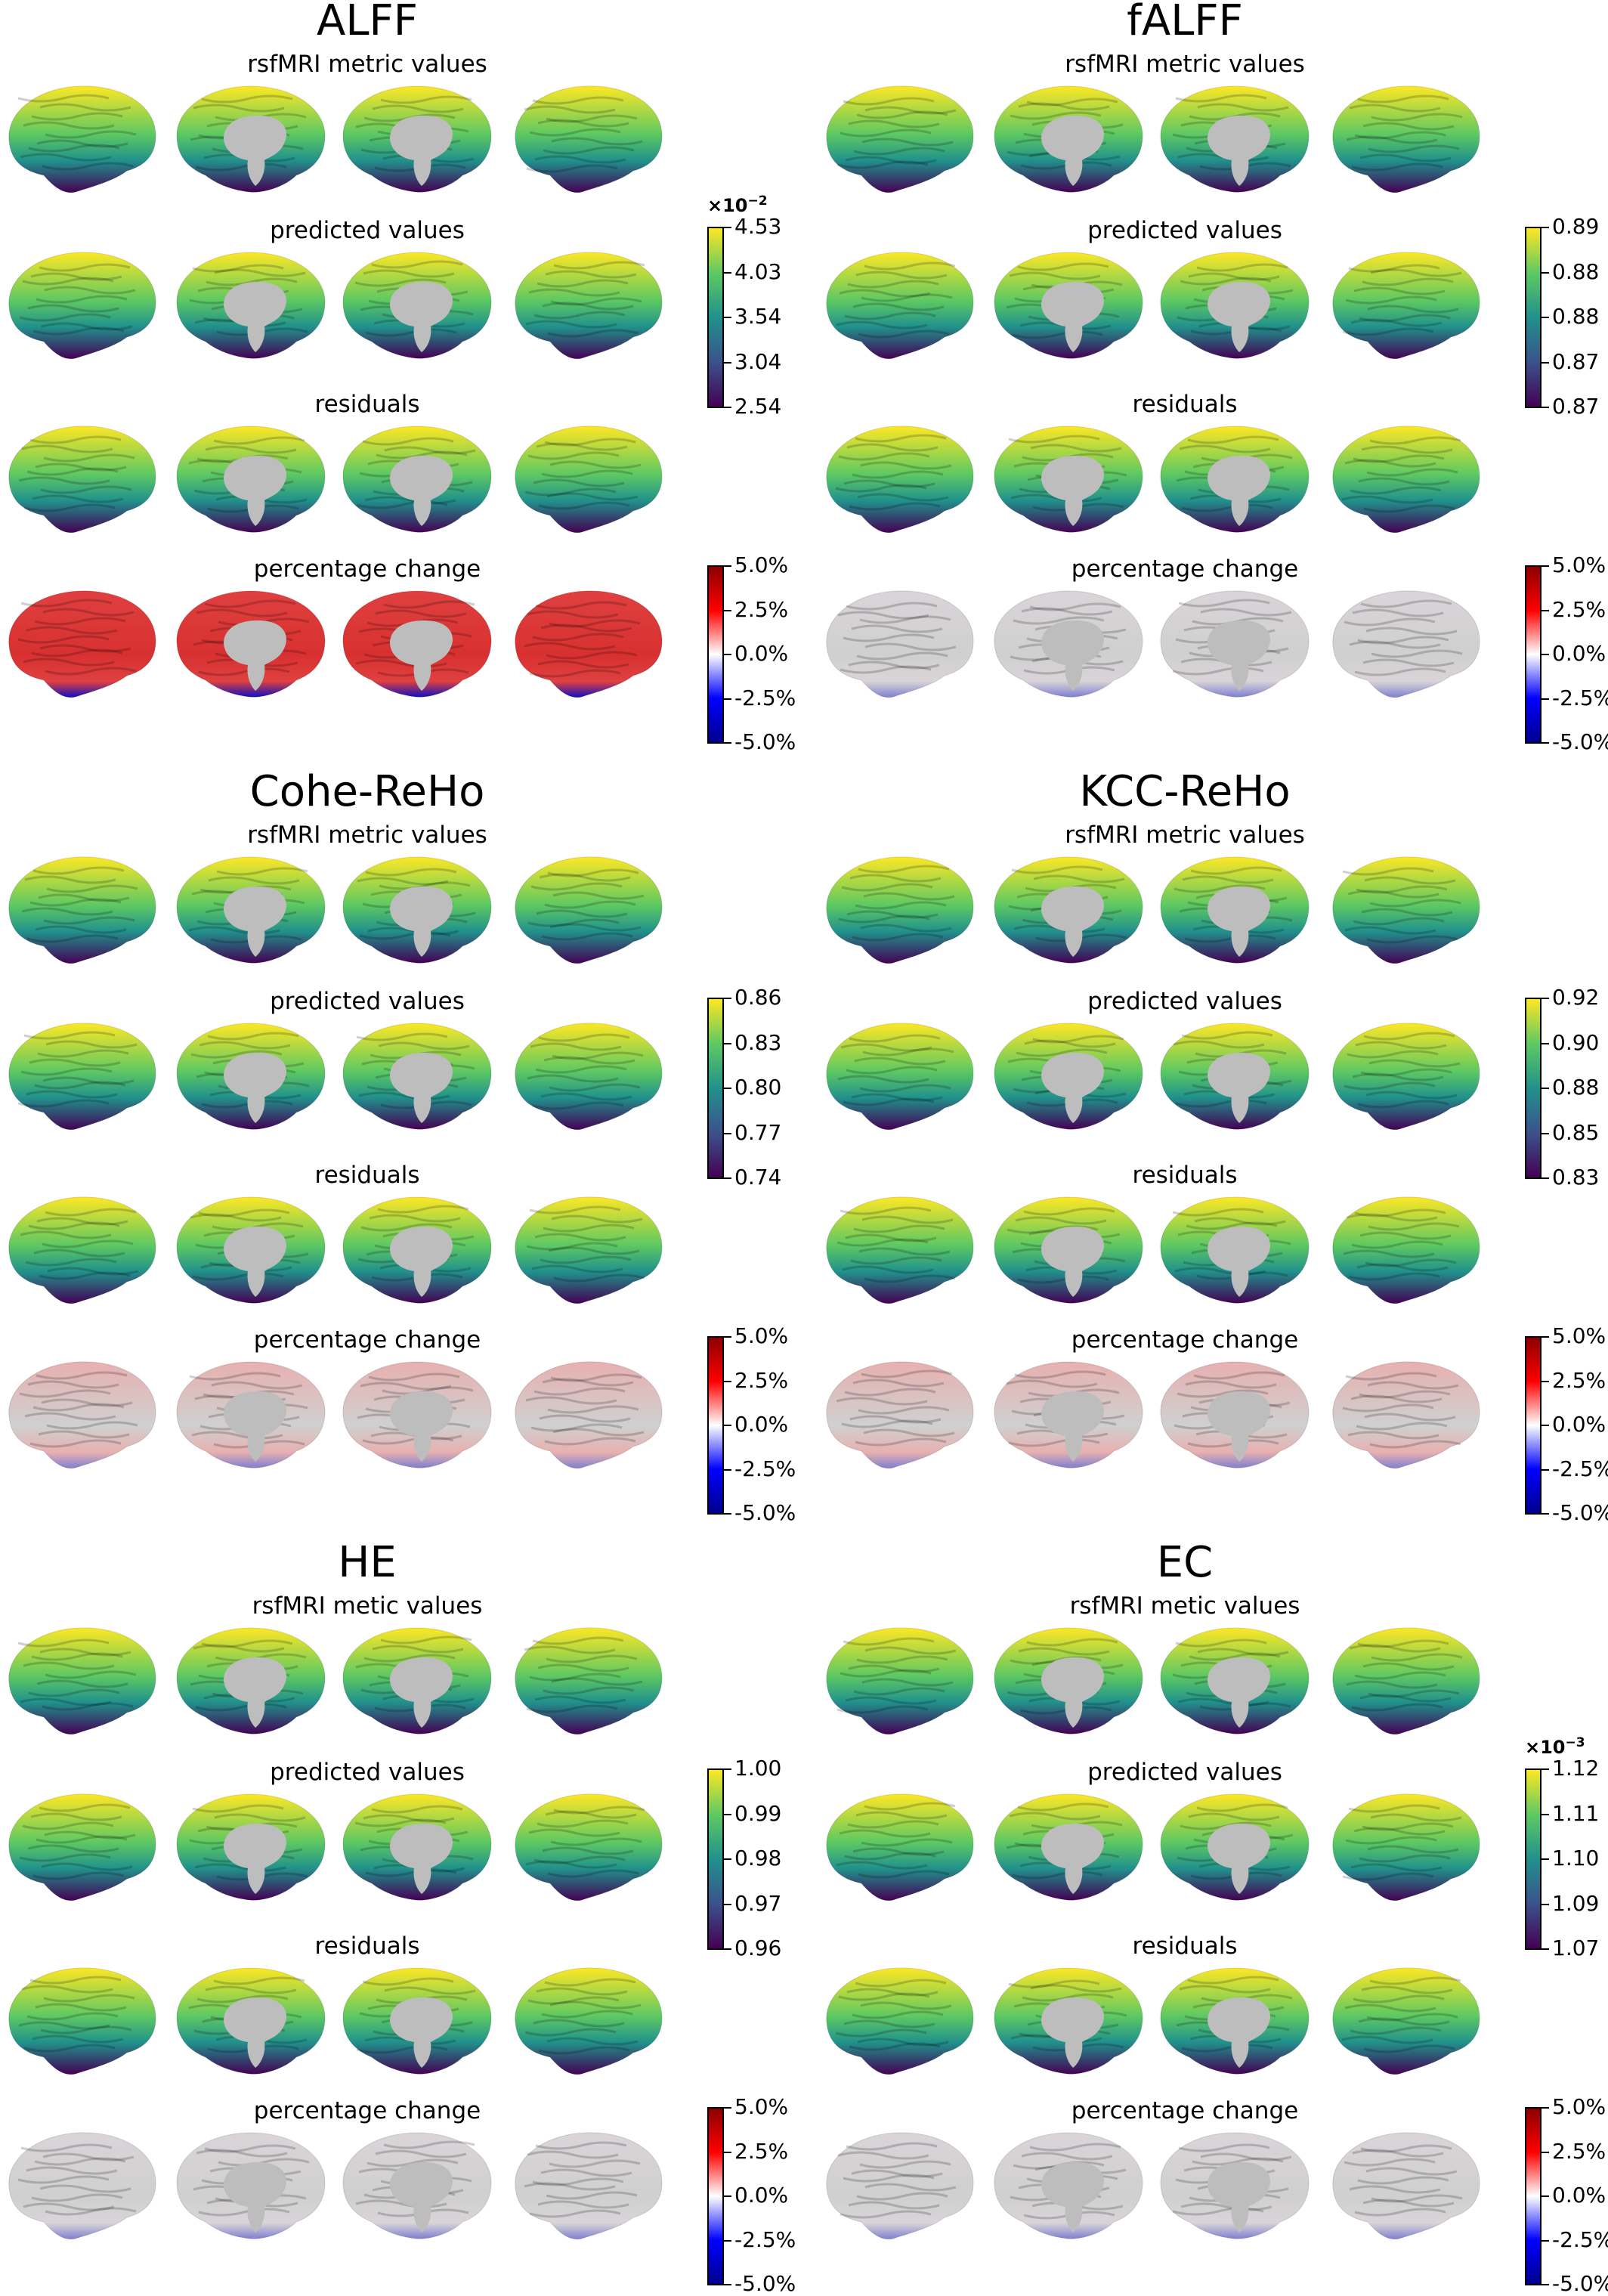 This screenshot has height=2296, width=1608. What do you see at coordinates (367, 22) in the screenshot?
I see `panel-title: ALFF` at bounding box center [367, 22].